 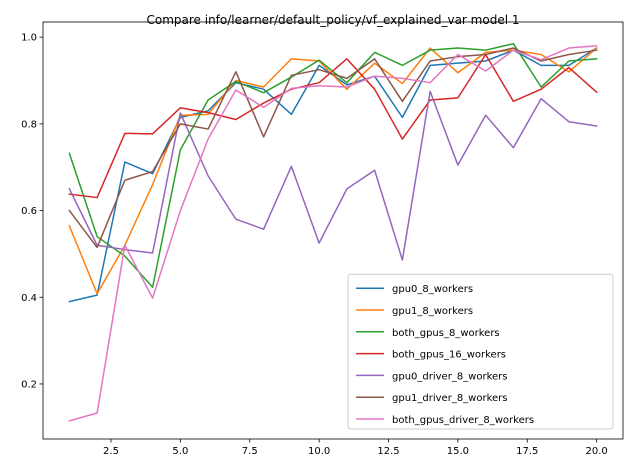 What do you see at coordinates (446, 333) in the screenshot?
I see `legend-entry: both_gpus_8_workers` at bounding box center [446, 333].